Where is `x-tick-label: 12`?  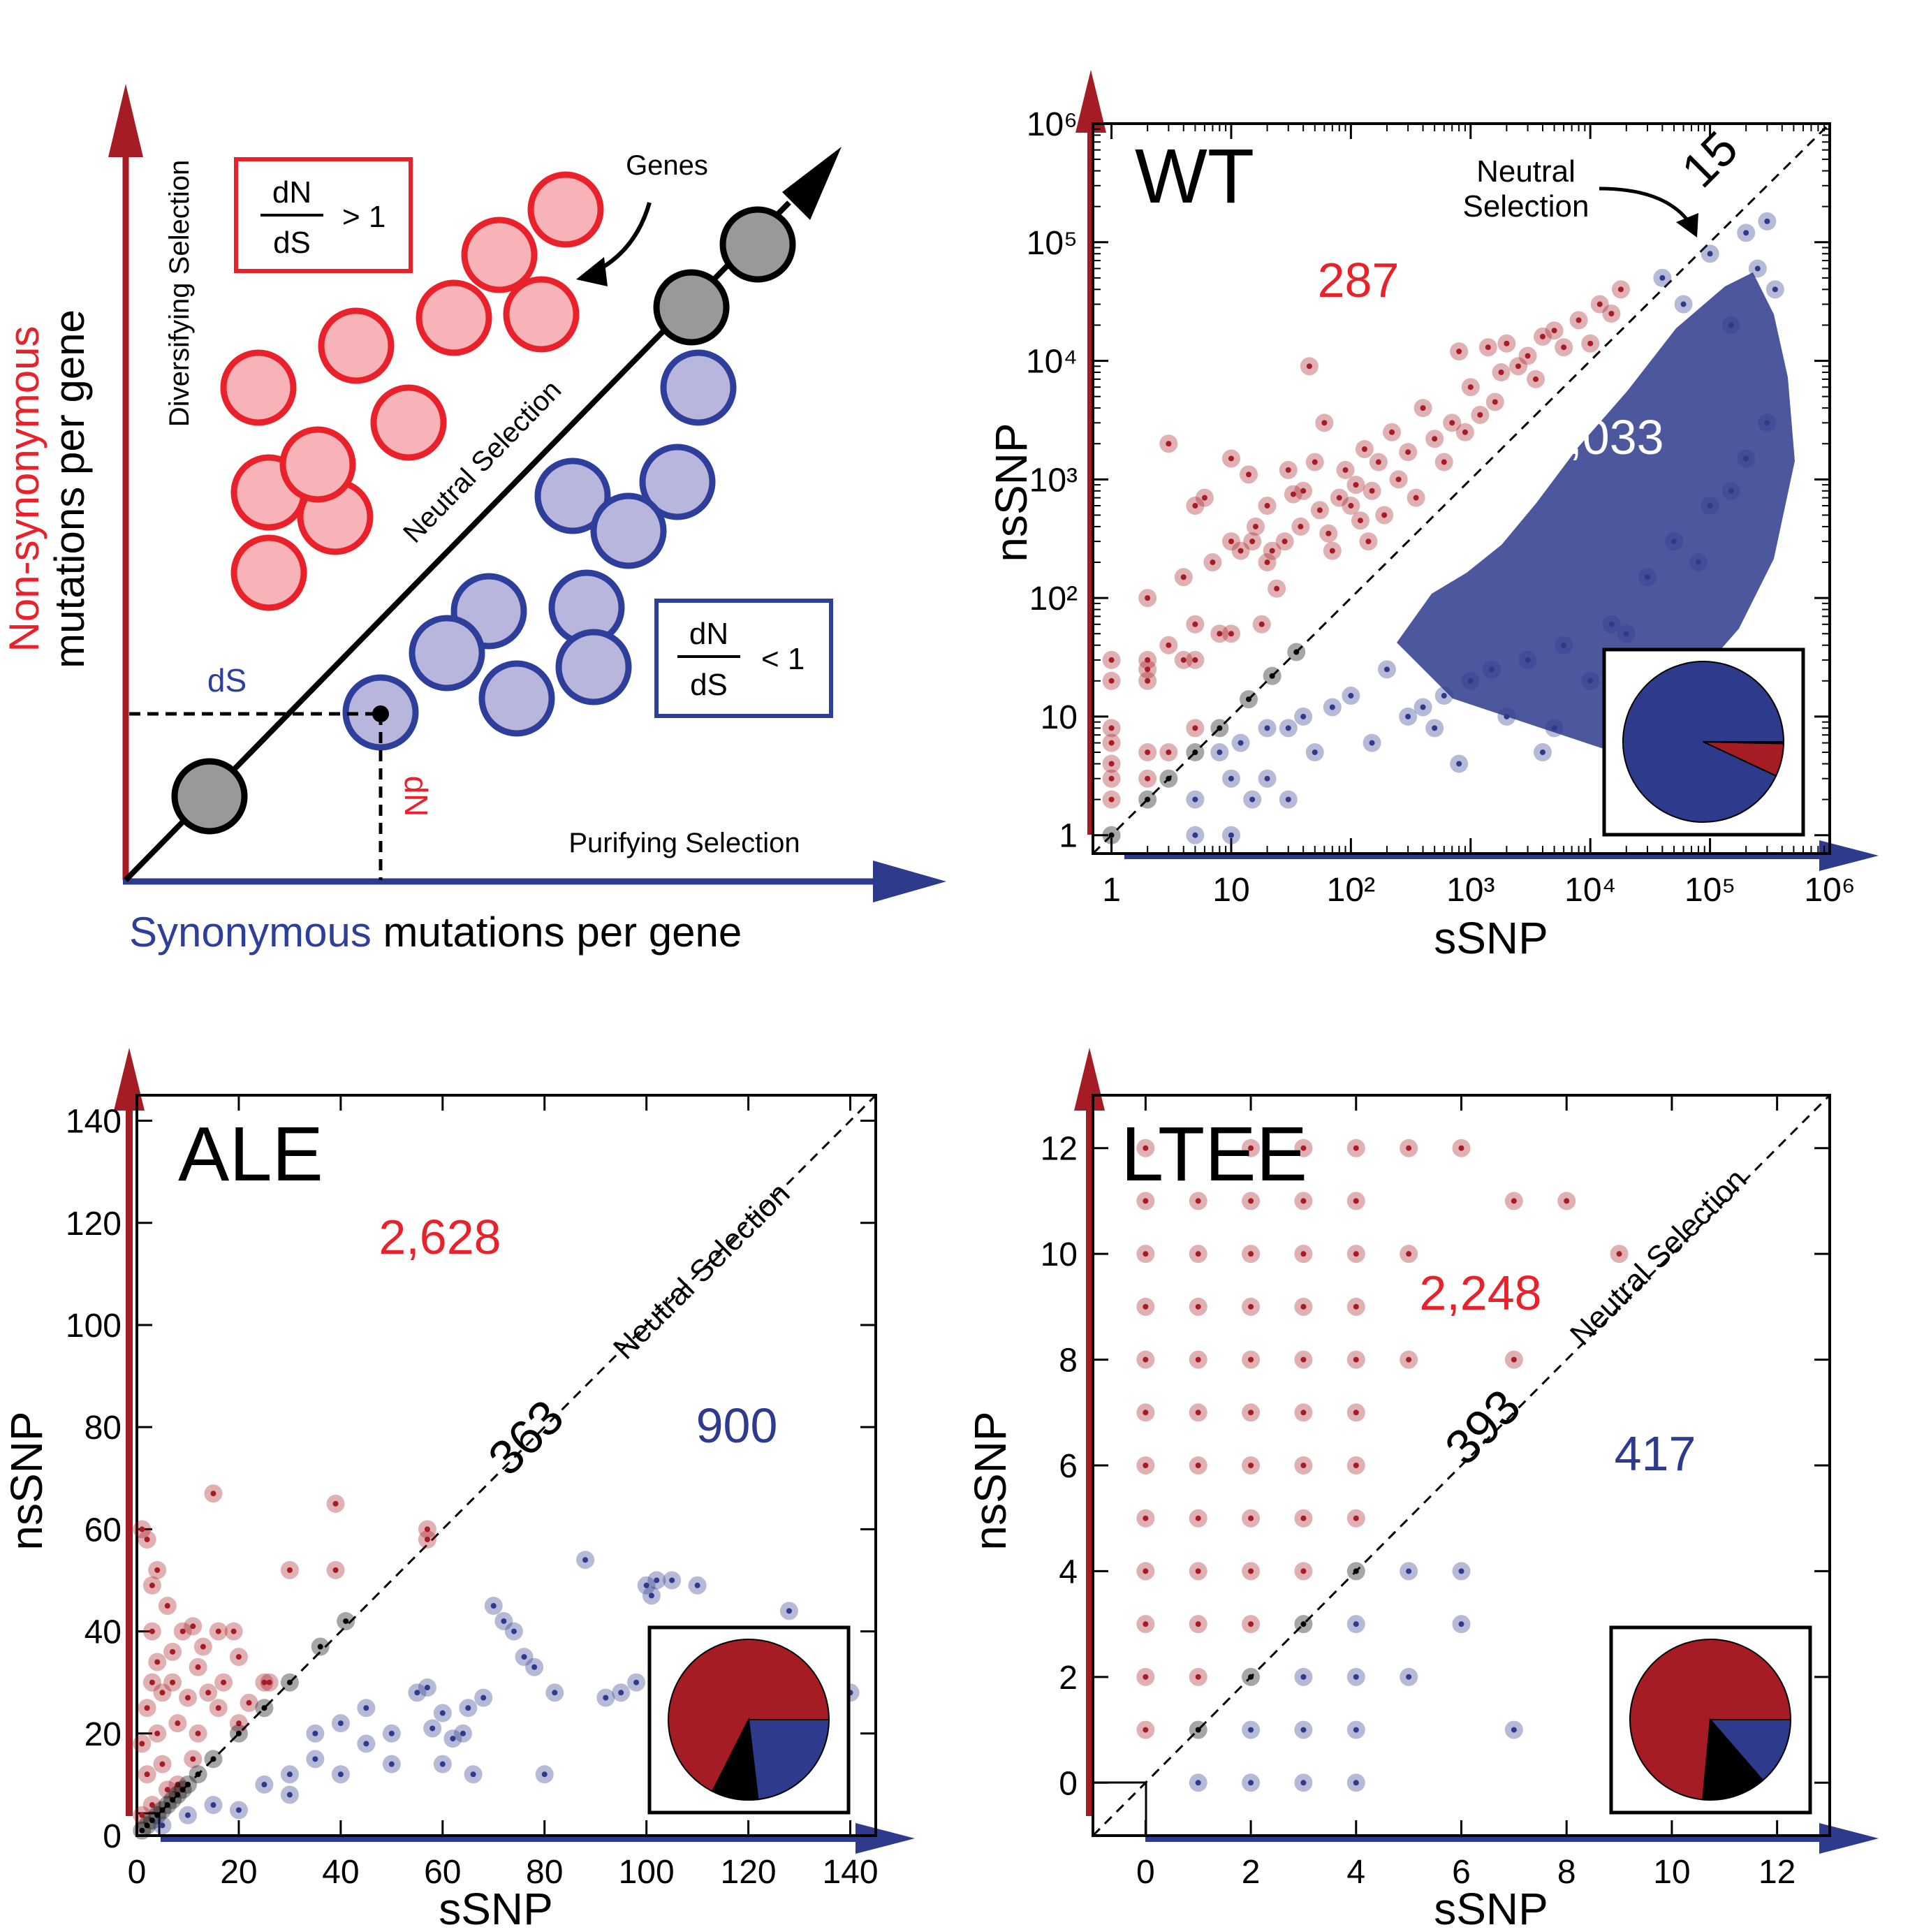
x-tick-label: 12 is located at coordinates (1777, 1873).